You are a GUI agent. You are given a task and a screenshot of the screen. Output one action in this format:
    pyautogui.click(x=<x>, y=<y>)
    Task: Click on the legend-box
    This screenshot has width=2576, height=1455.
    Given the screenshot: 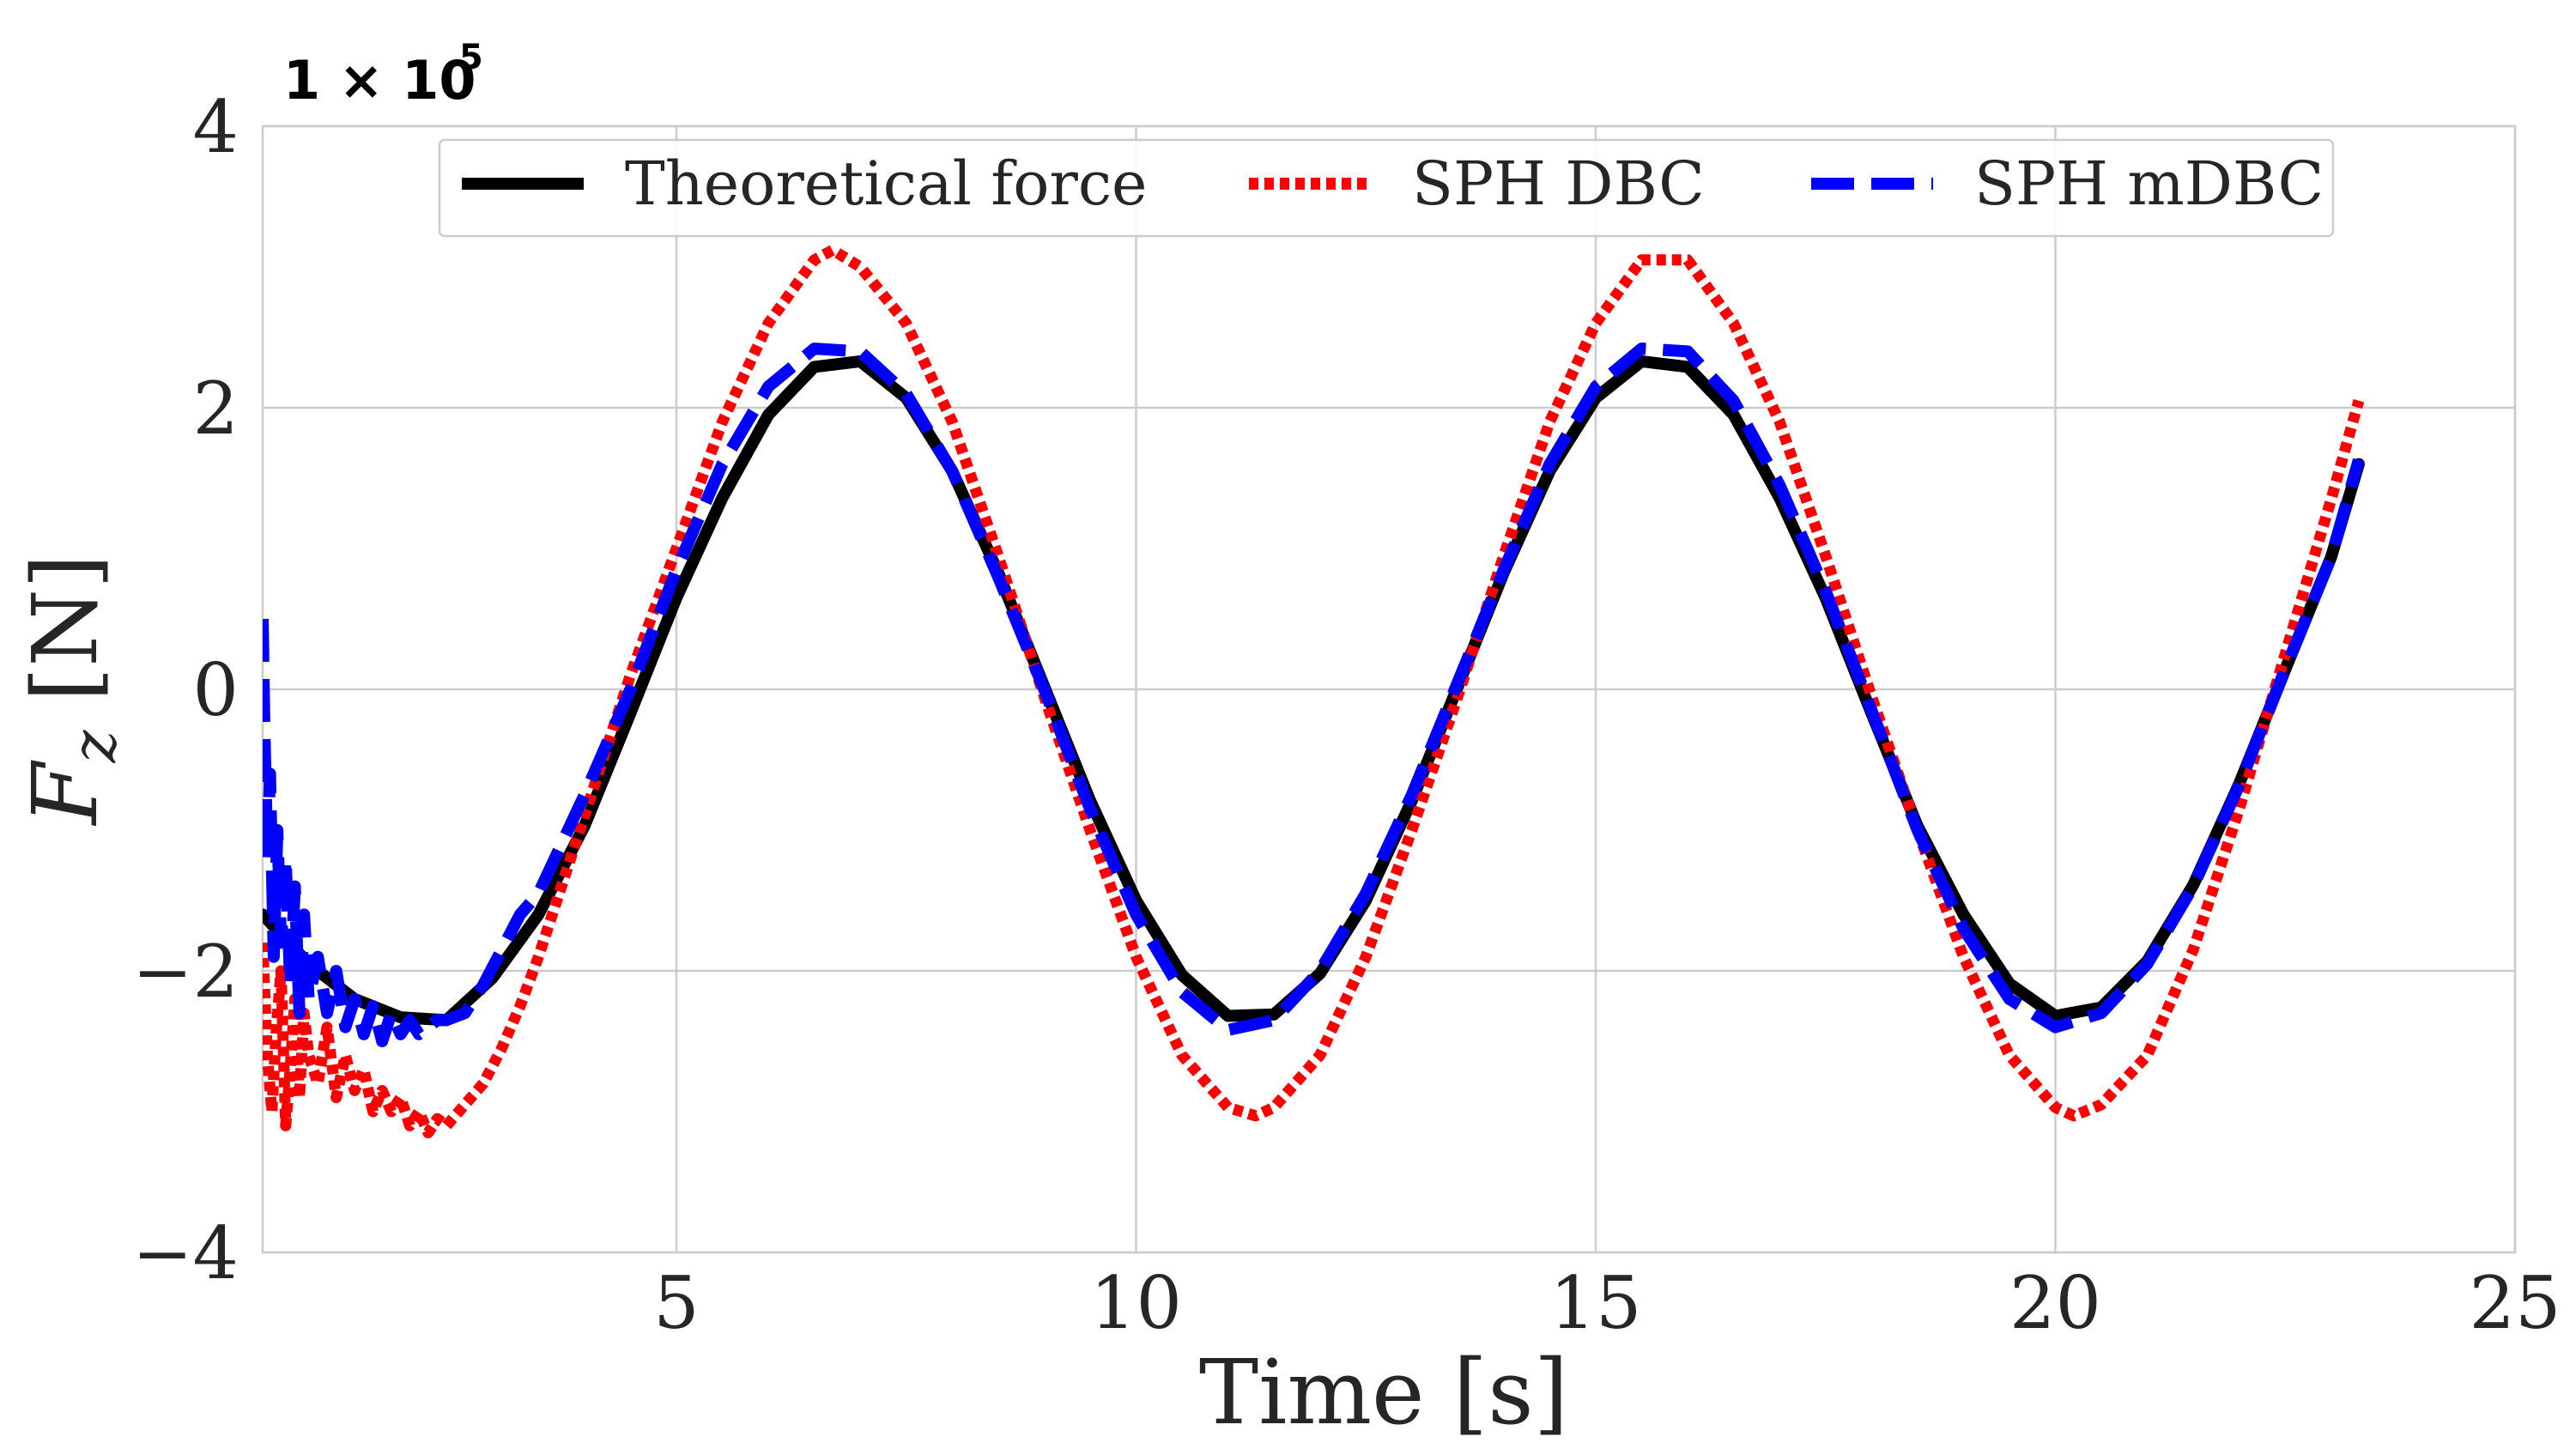 What is the action you would take?
    pyautogui.click(x=1386, y=188)
    